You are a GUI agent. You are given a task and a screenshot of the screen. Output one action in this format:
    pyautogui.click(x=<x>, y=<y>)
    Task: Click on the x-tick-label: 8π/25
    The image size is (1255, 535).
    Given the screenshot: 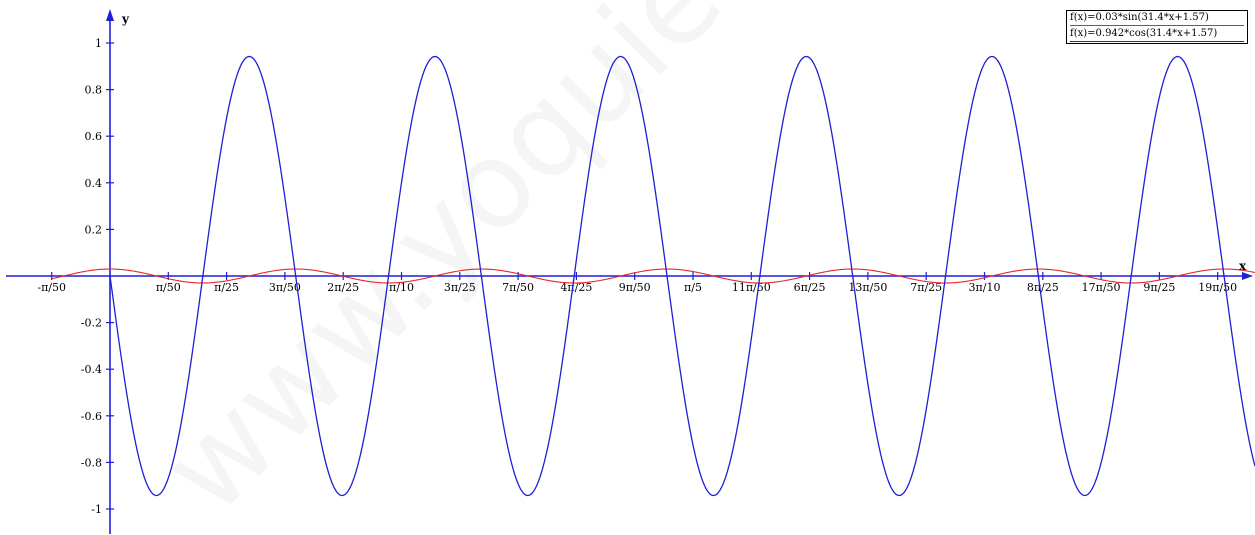 What is the action you would take?
    pyautogui.click(x=1043, y=287)
    